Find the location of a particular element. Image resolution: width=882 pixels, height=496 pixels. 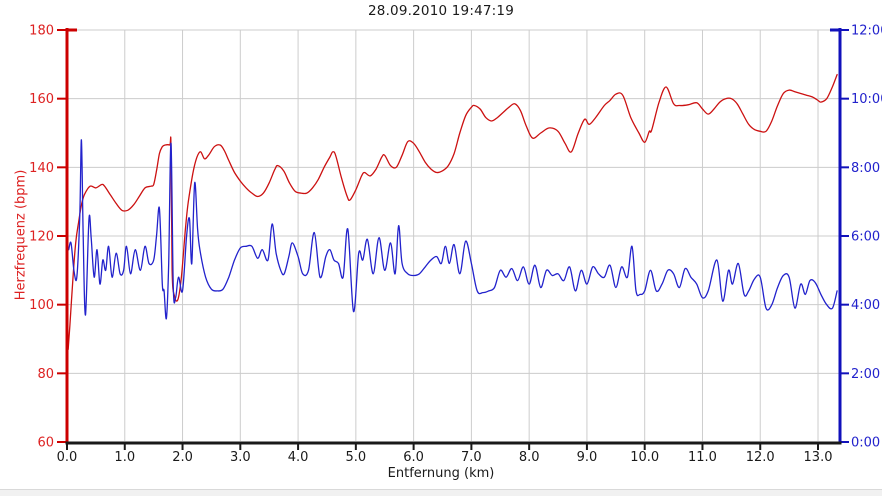

right-axis-tick-label: 10:00 is located at coordinates (866, 99).